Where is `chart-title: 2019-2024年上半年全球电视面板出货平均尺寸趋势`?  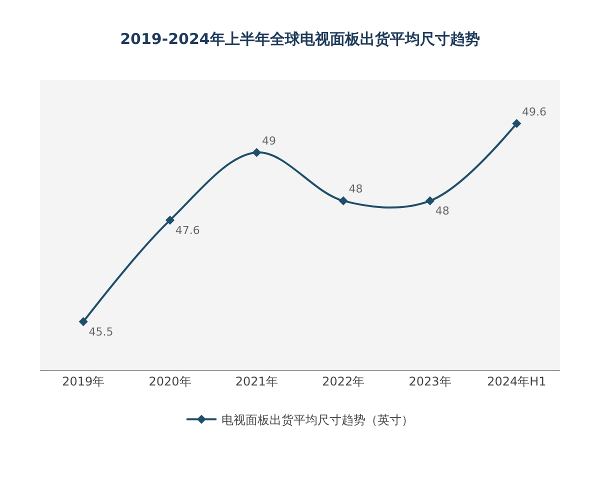 chart-title: 2019-2024年上半年全球电视面板出货平均尺寸趋势 is located at coordinates (300, 39).